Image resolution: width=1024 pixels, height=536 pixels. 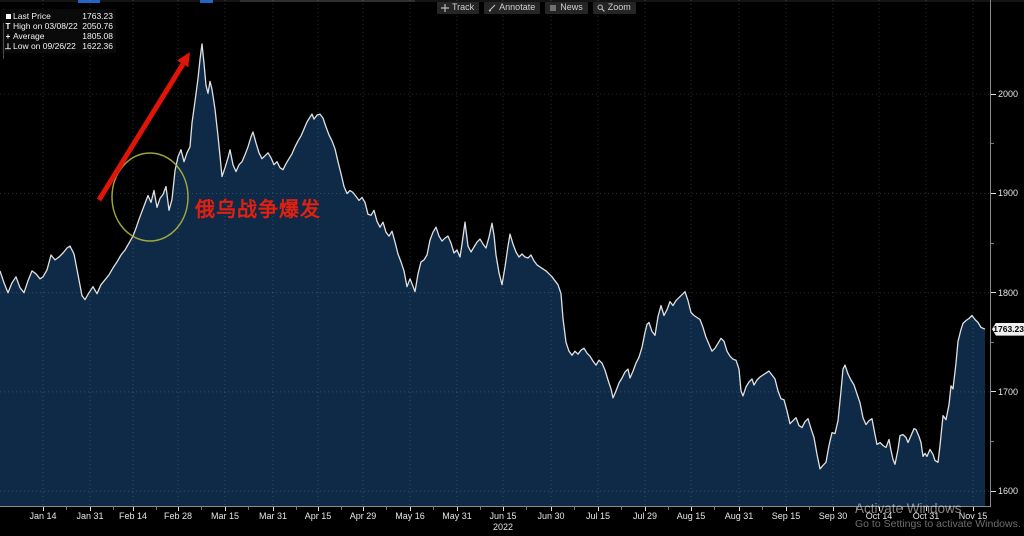 I want to click on track-crosshair-icon, so click(x=445, y=7).